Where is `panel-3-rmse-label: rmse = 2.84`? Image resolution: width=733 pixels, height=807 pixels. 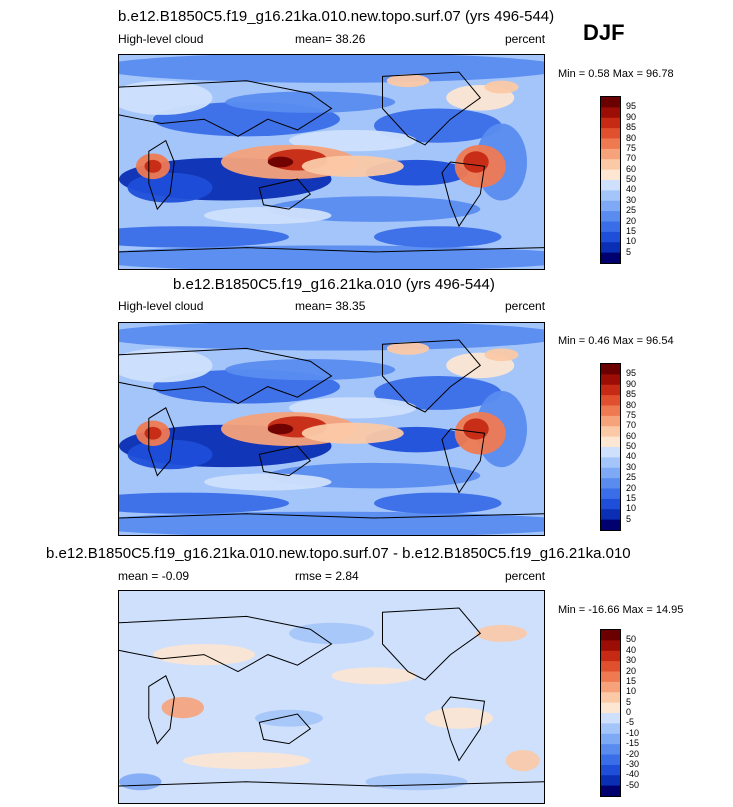 panel-3-rmse-label: rmse = 2.84 is located at coordinates (327, 576).